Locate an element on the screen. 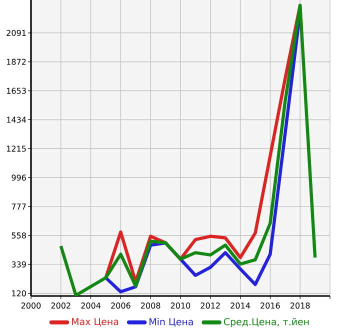 The width and height of the screenshot is (345, 335). x-tick-label: 2014 is located at coordinates (240, 305).